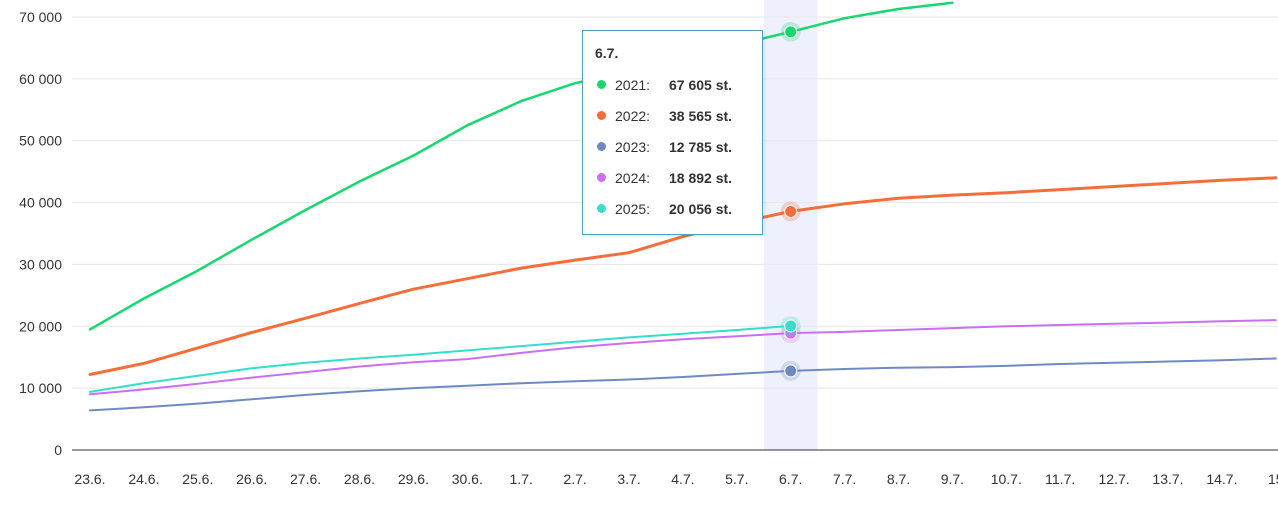  What do you see at coordinates (1006, 479) in the screenshot?
I see `x-tick-label: 10.7.` at bounding box center [1006, 479].